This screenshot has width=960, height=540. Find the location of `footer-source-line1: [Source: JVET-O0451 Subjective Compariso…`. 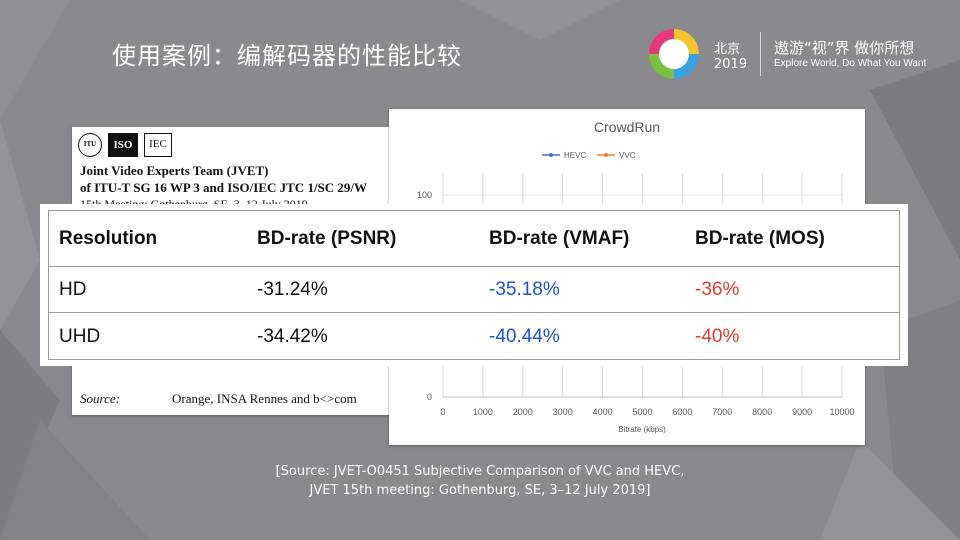

footer-source-line1: [Source: JVET-O0451 Subjective Compariso… is located at coordinates (480, 471).